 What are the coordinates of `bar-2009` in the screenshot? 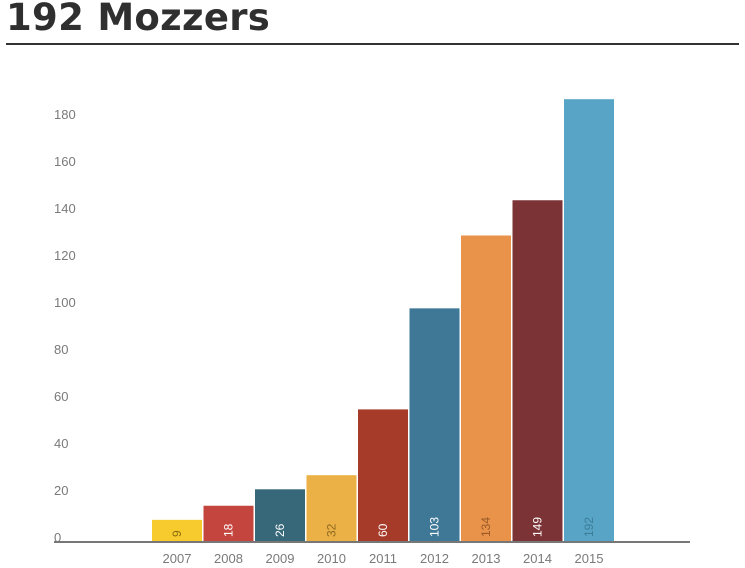 It's located at (280, 515).